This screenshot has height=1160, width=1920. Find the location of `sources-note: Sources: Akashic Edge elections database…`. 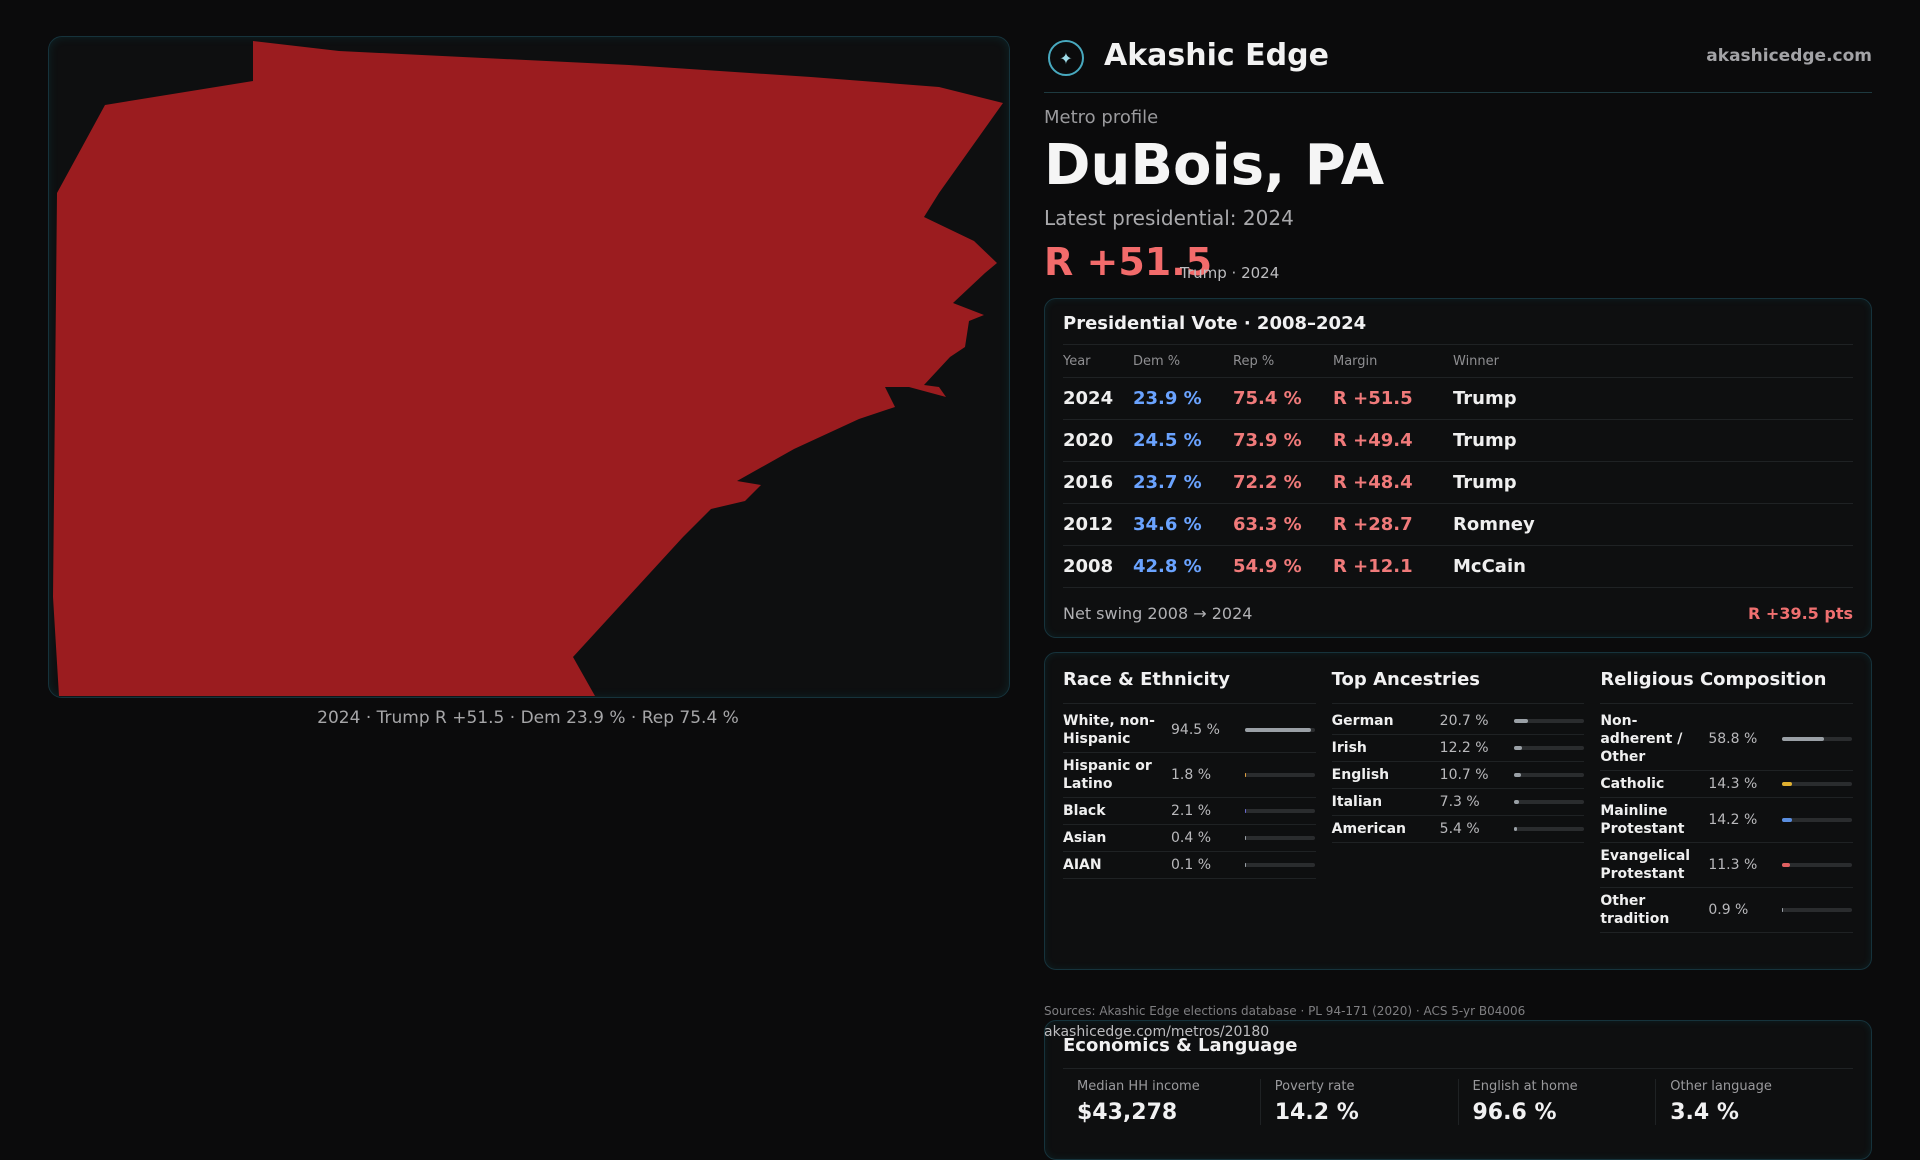

sources-note: Sources: Akashic Edge elections database… is located at coordinates (1285, 1011).